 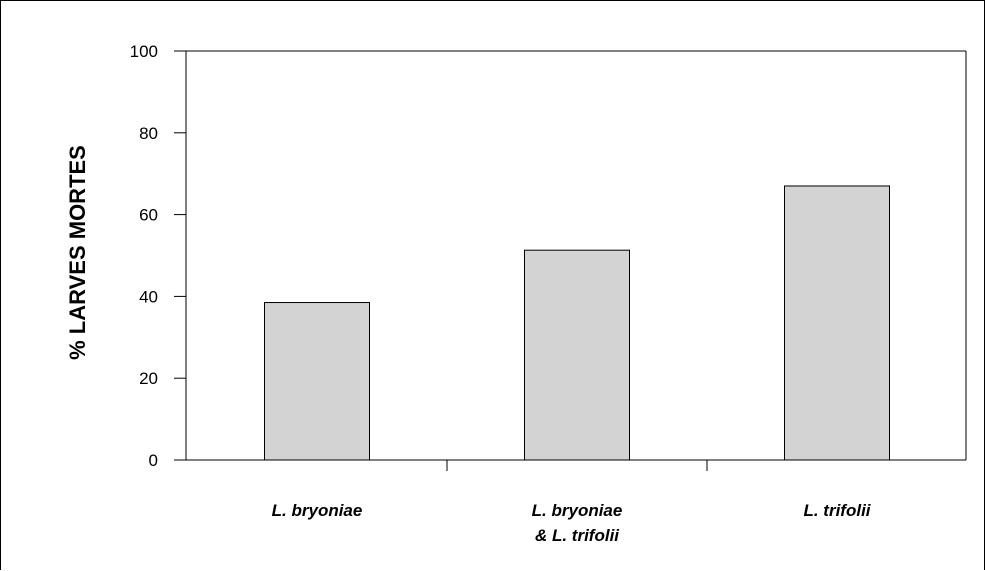 What do you see at coordinates (577, 535) in the screenshot?
I see `x-category-label: & L. trifolii` at bounding box center [577, 535].